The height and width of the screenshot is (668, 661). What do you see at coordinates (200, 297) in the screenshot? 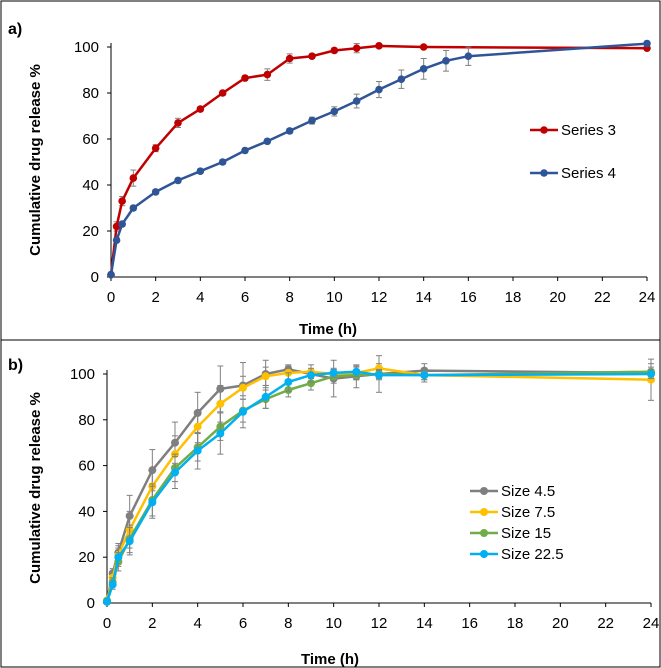
I see `panel-a-x-tick-label: 4` at bounding box center [200, 297].